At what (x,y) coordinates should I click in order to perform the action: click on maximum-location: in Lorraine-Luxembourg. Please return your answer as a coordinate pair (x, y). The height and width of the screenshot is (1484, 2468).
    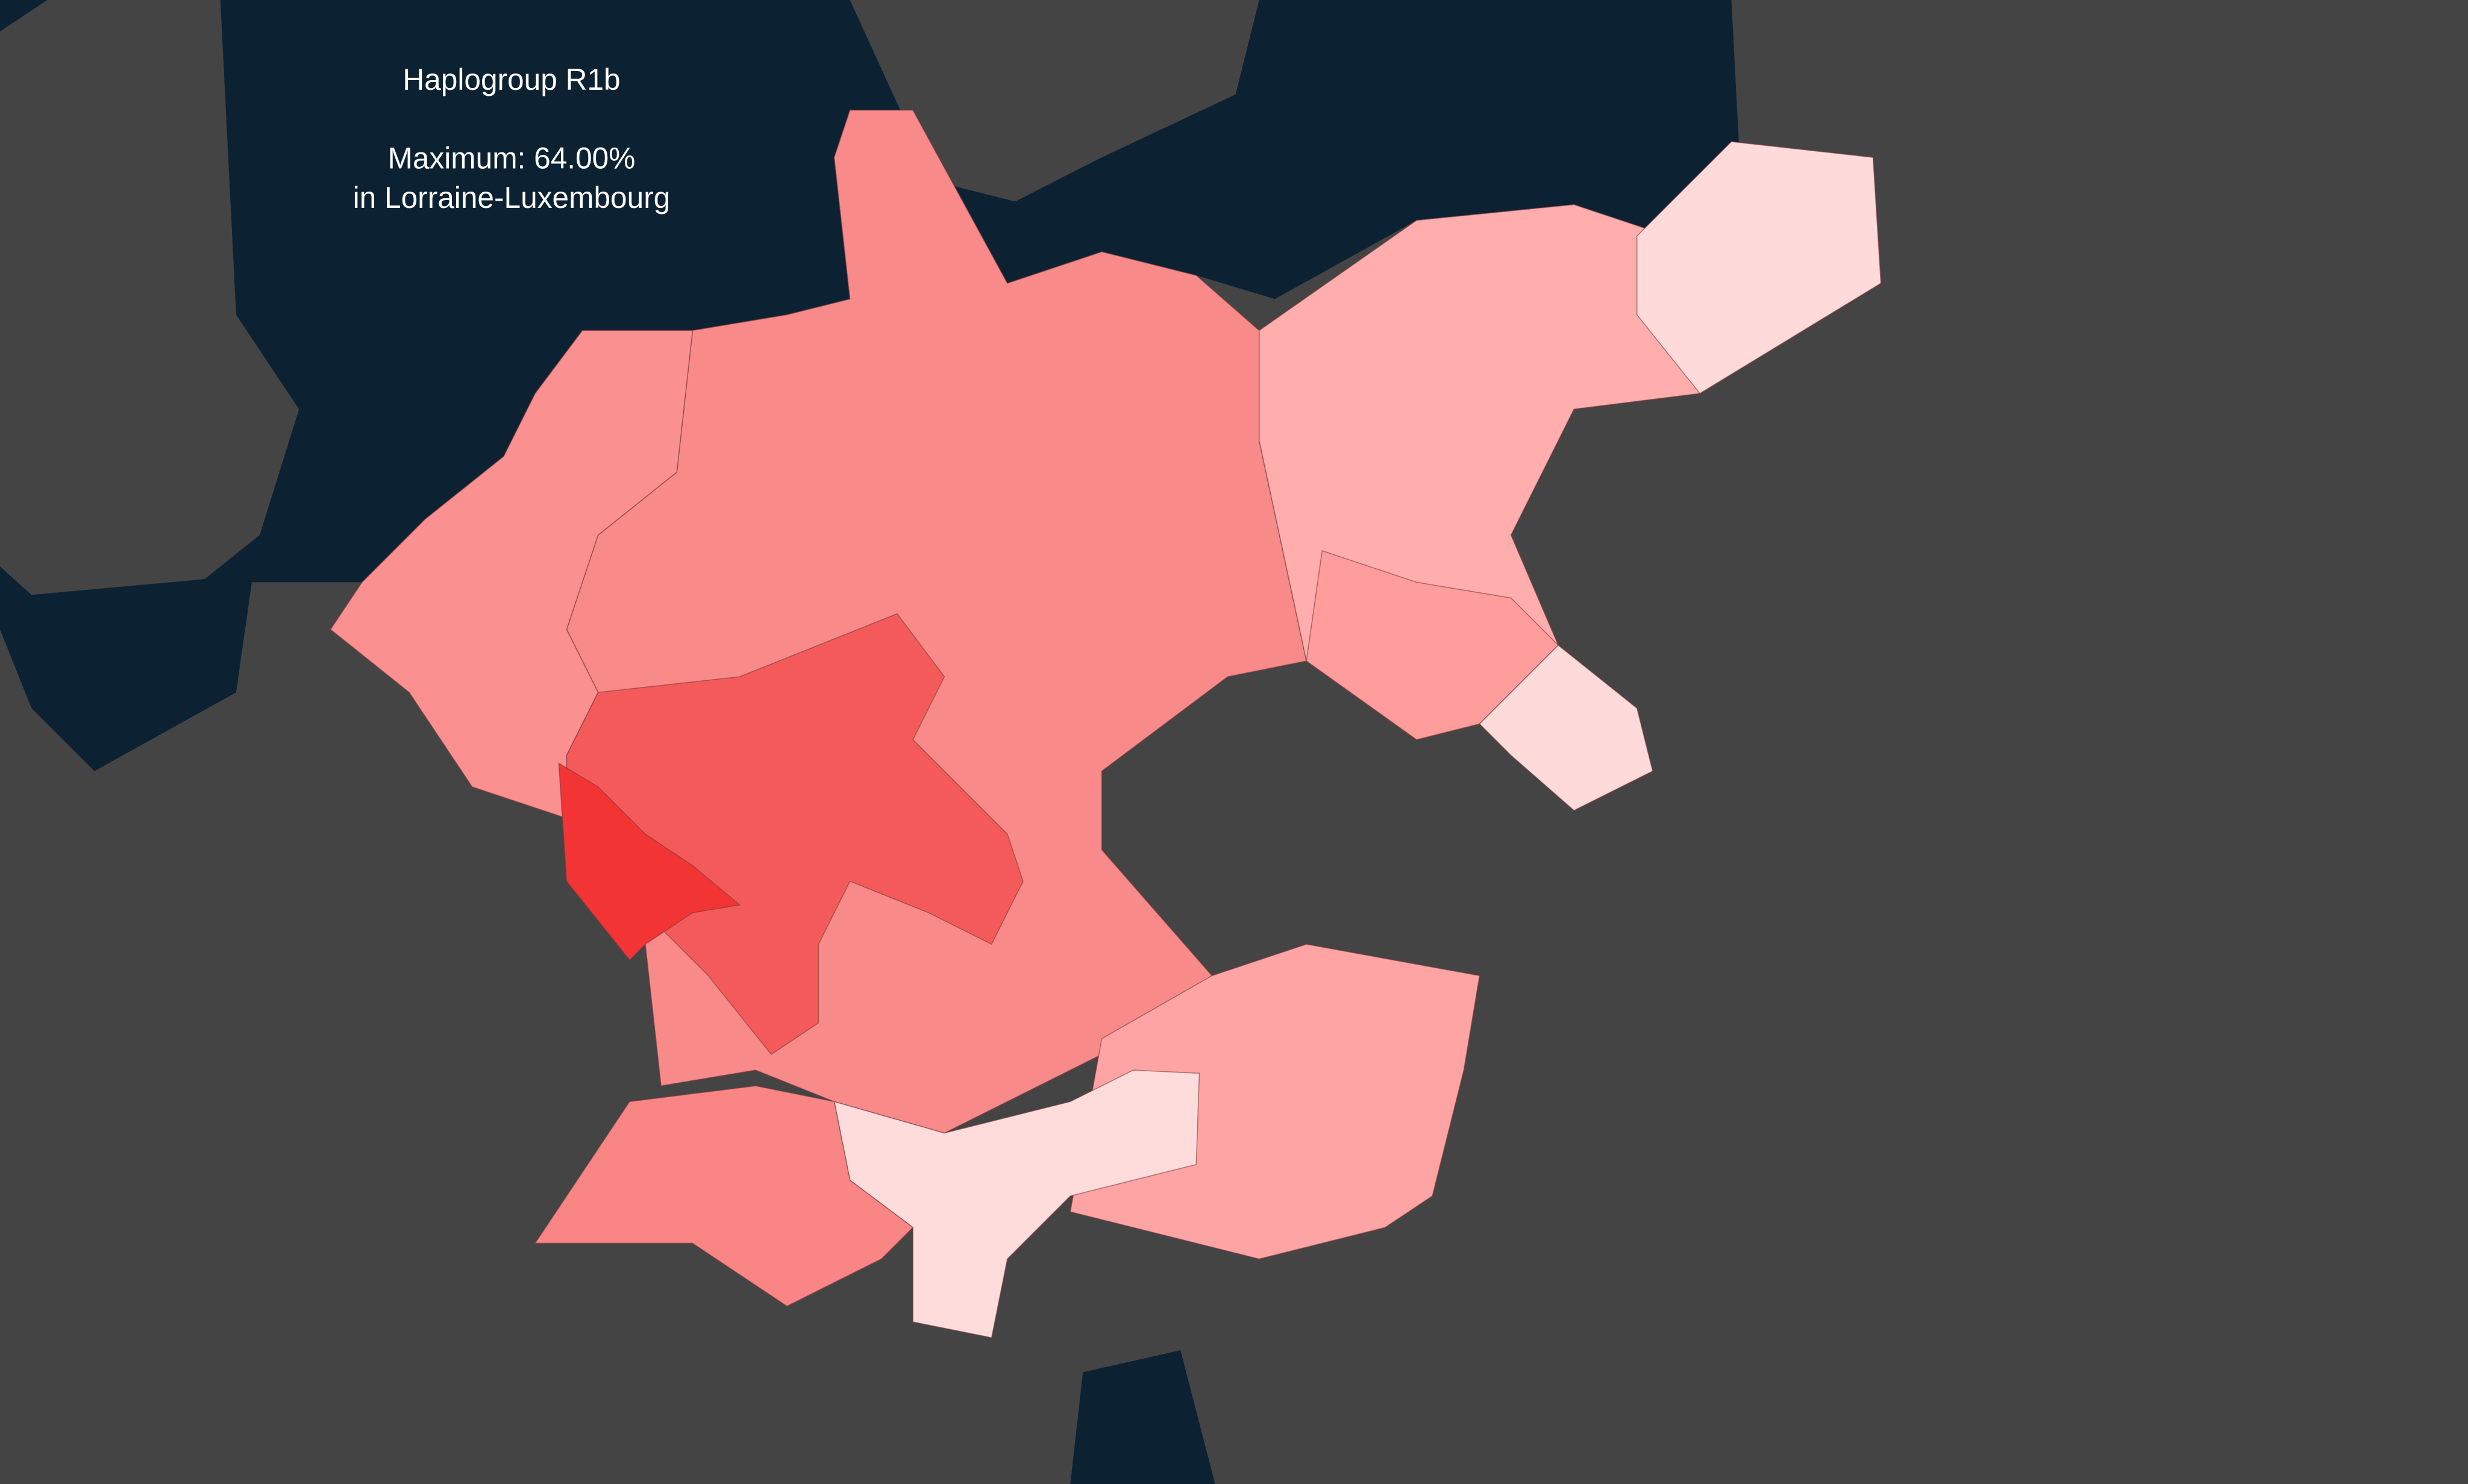
    Looking at the image, I should click on (512, 197).